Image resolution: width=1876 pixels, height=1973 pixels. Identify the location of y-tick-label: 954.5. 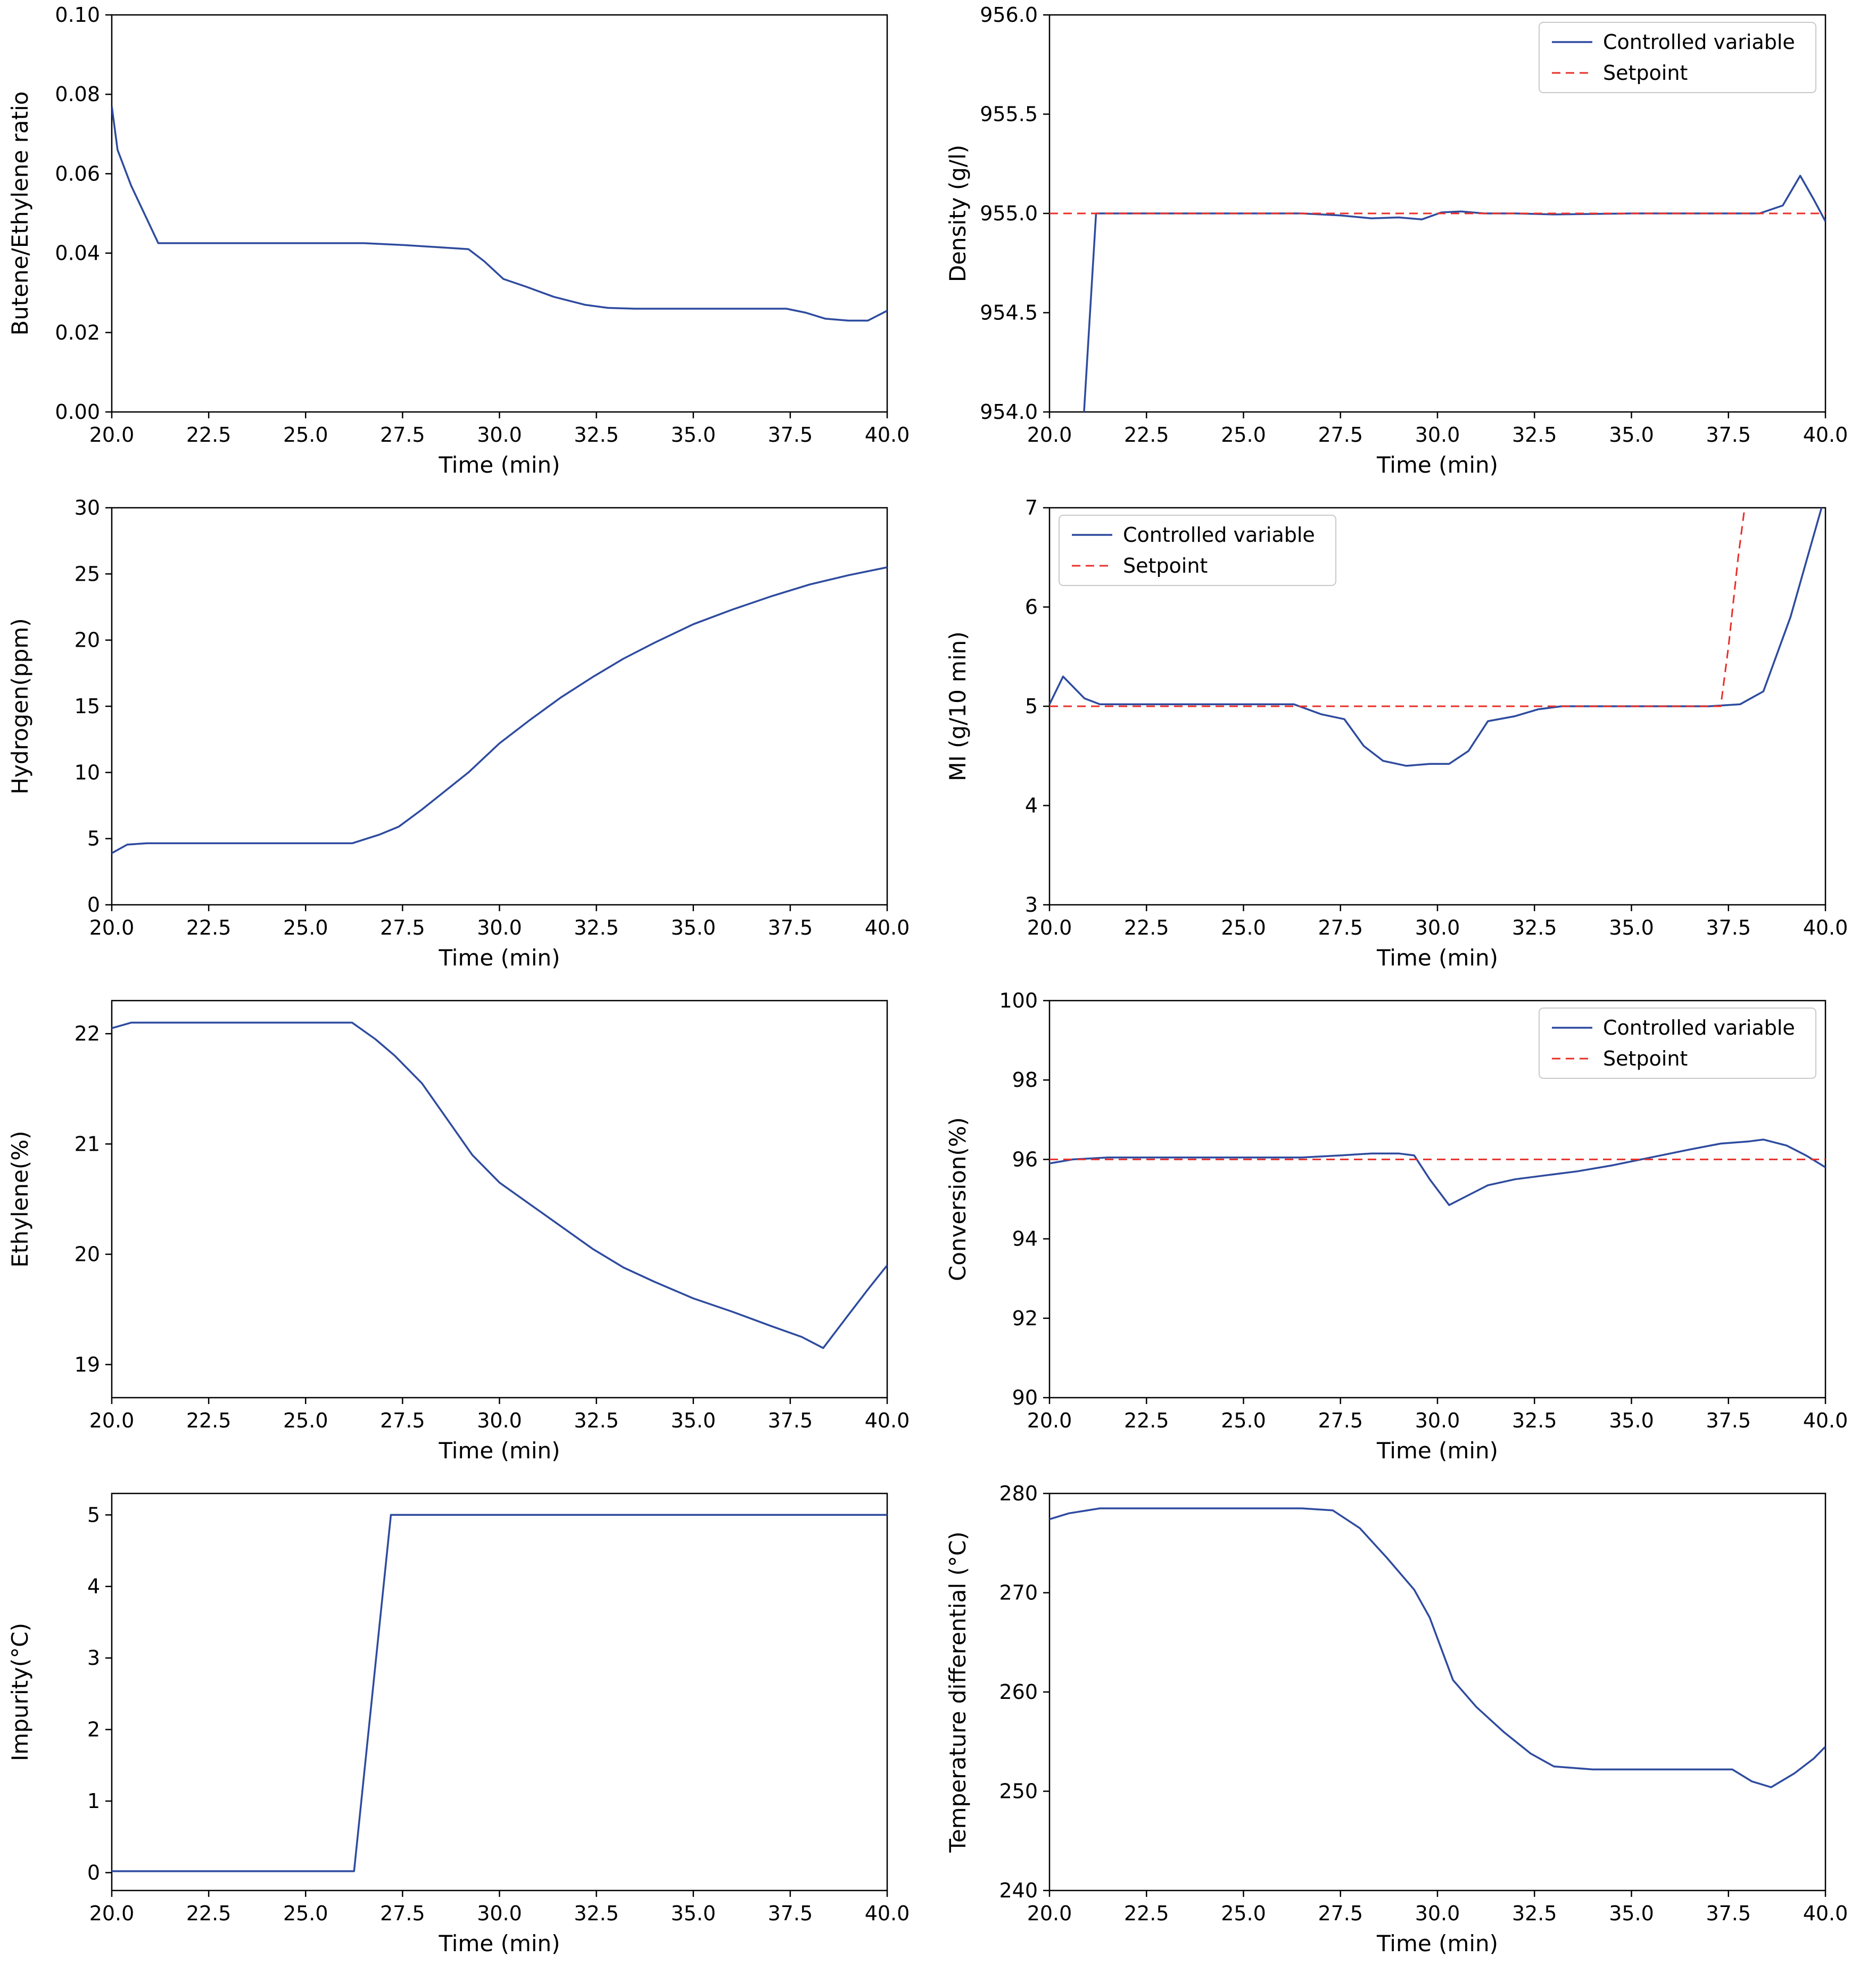
(1009, 313).